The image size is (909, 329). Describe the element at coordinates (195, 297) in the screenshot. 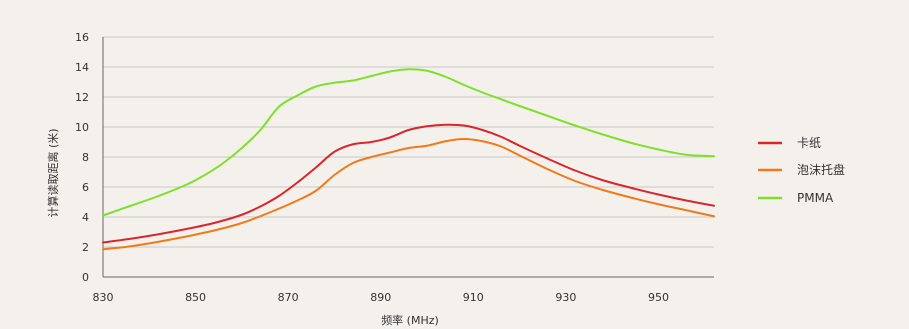

I see `x-tick-label: 850` at that location.